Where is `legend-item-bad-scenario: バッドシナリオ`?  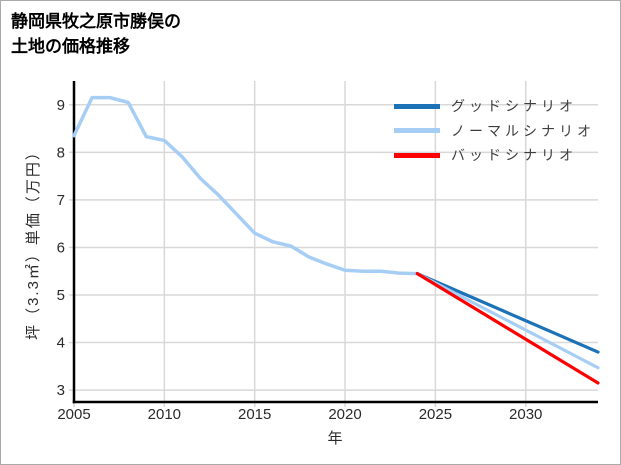
legend-item-bad-scenario: バッドシナリオ is located at coordinates (494, 155).